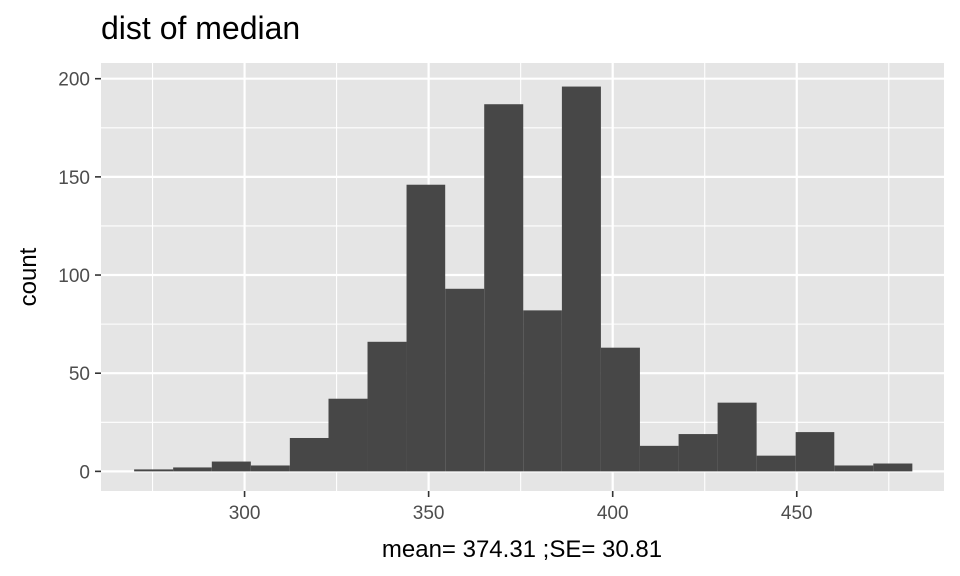  Describe the element at coordinates (28, 276) in the screenshot. I see `y-axis-title: count` at that location.